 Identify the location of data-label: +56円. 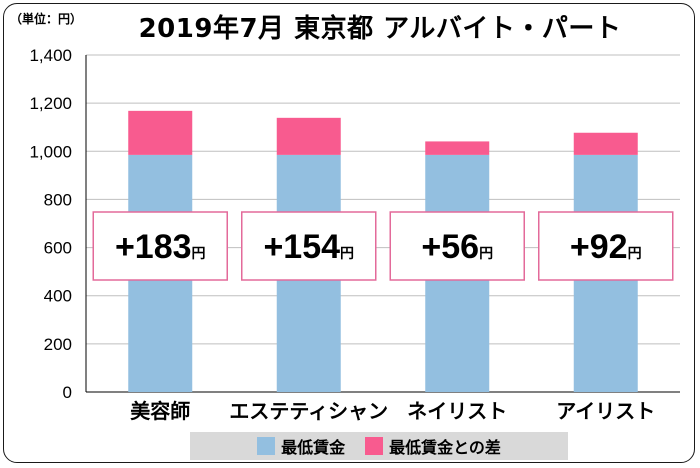
(457, 247).